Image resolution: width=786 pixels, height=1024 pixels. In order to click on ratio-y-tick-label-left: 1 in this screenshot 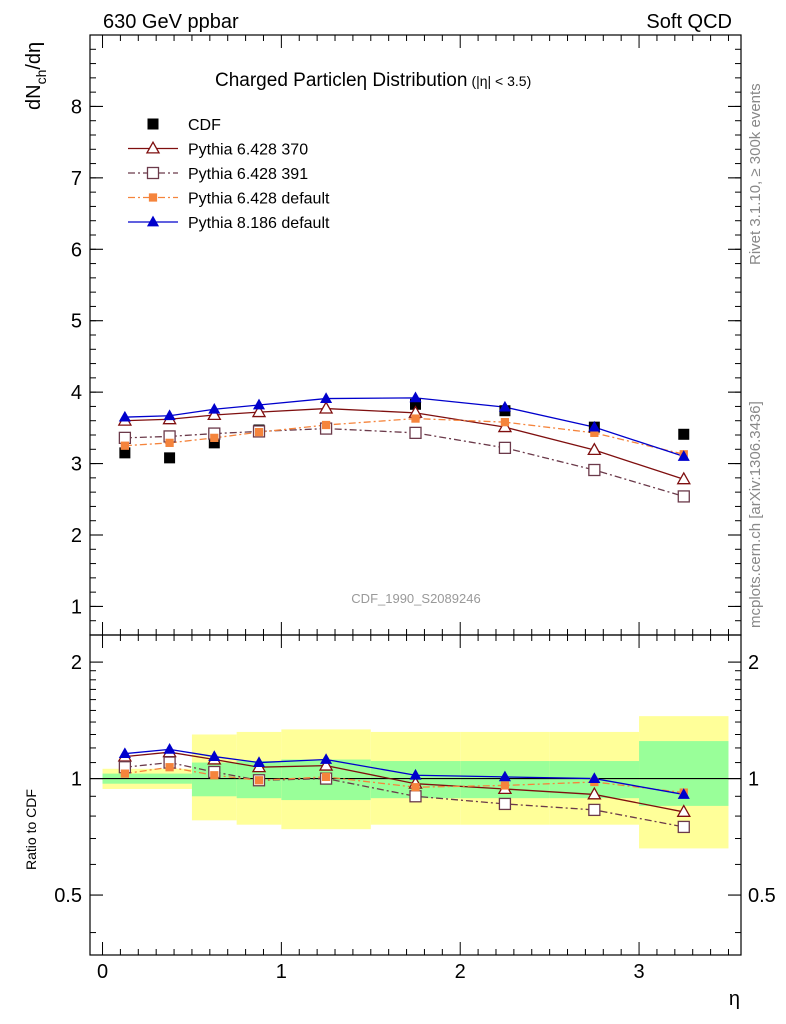, I will do `click(76, 780)`.